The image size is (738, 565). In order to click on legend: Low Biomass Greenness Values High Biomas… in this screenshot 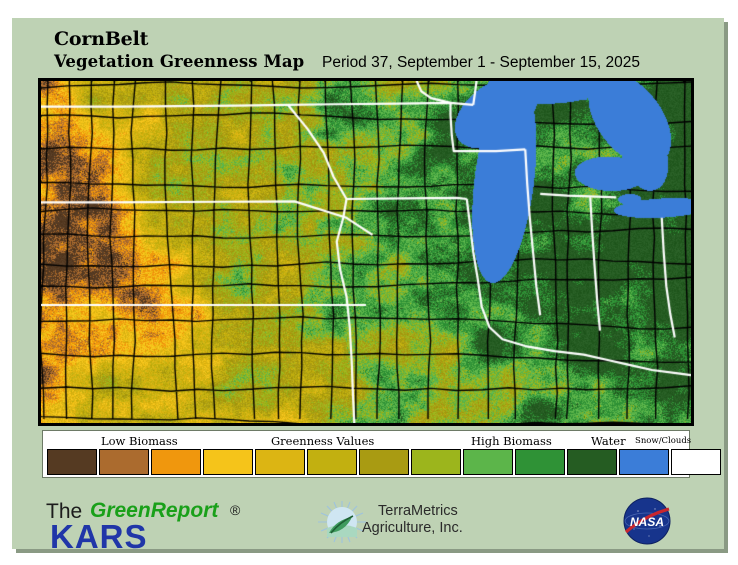, I will do `click(381, 454)`.